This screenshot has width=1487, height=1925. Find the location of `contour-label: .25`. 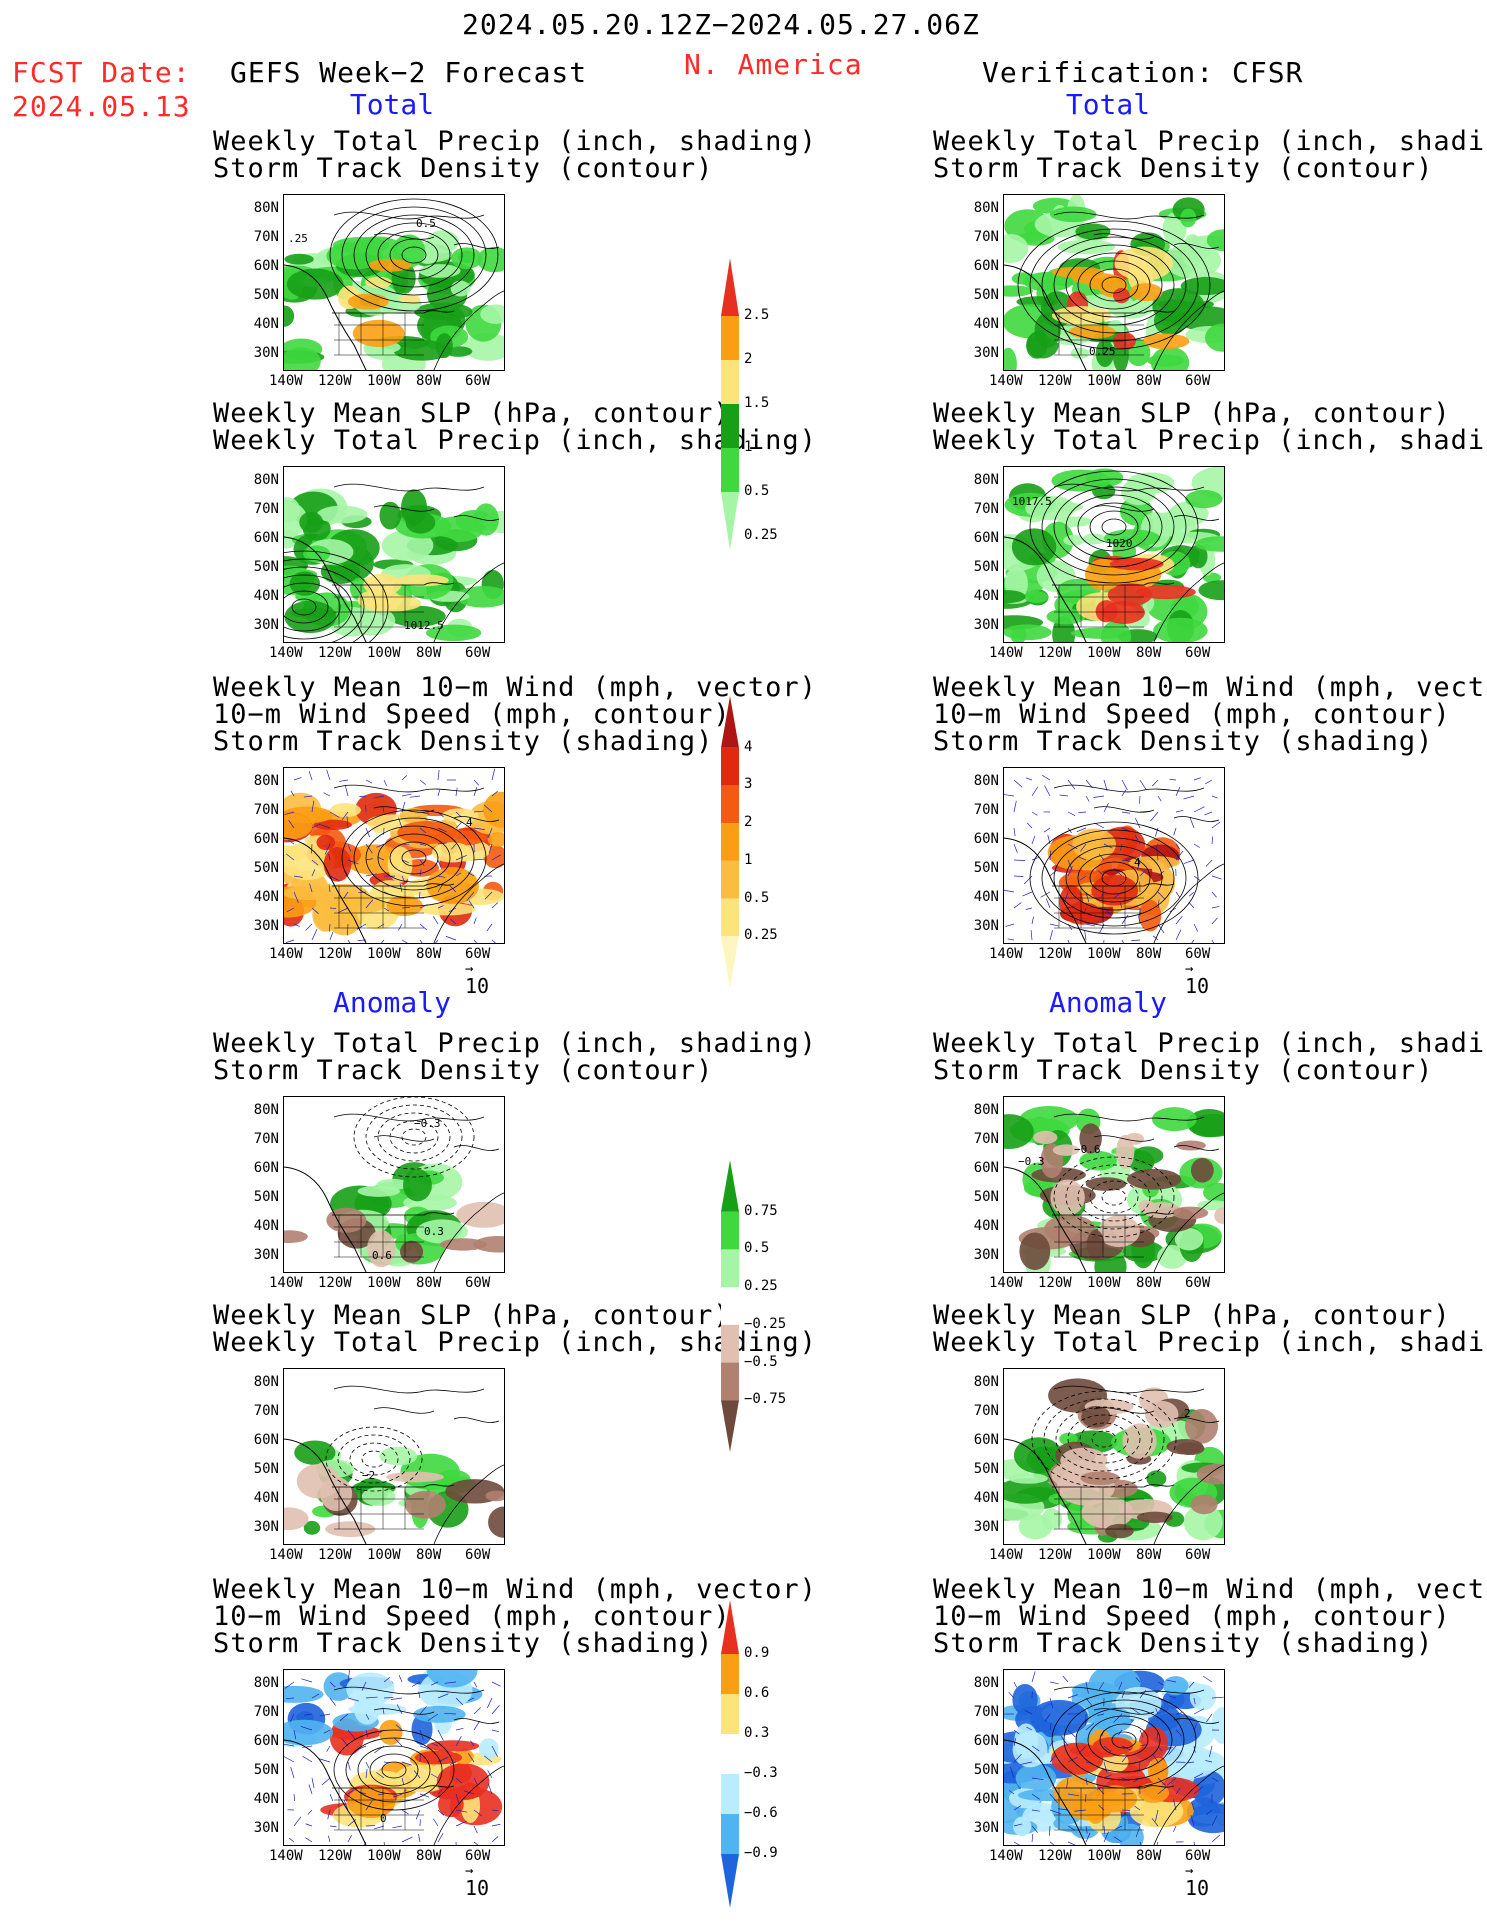

contour-label: .25 is located at coordinates (298, 238).